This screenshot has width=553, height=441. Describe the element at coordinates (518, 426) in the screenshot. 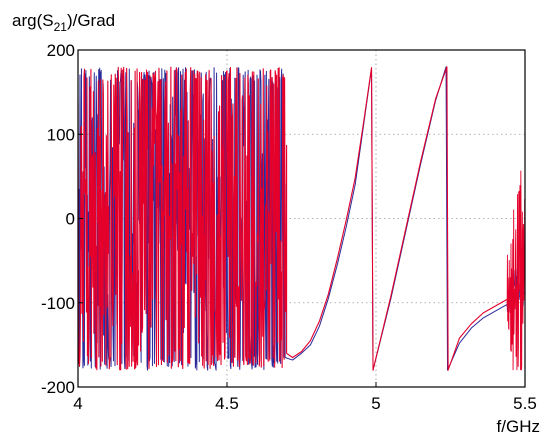

I see `x-axis-label: f/GHz` at that location.